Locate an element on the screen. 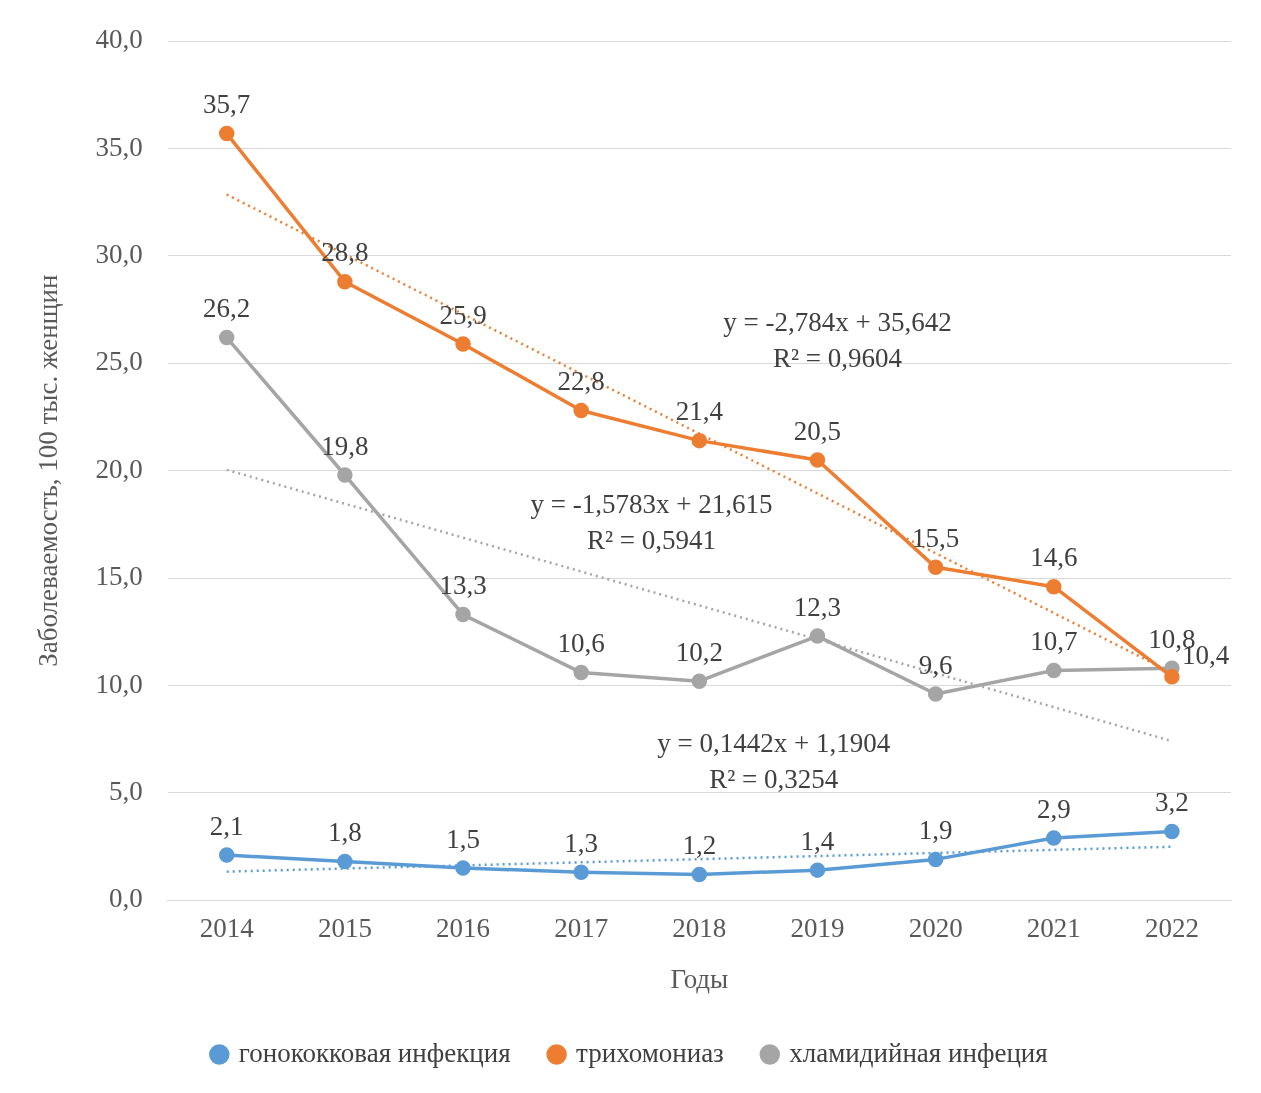 Image resolution: width=1261 pixels, height=1093 pixels. annotation: y = -2,784x + 35,642 R² = 0,9604 is located at coordinates (837, 339).